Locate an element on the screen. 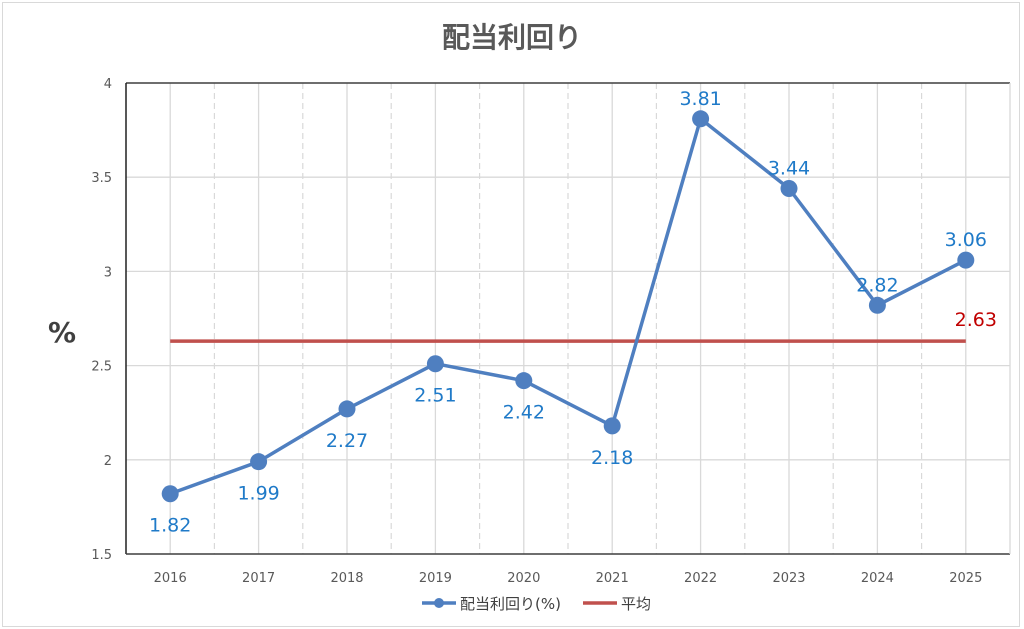 The height and width of the screenshot is (629, 1024). x-tick-label: 2017 is located at coordinates (258, 578).